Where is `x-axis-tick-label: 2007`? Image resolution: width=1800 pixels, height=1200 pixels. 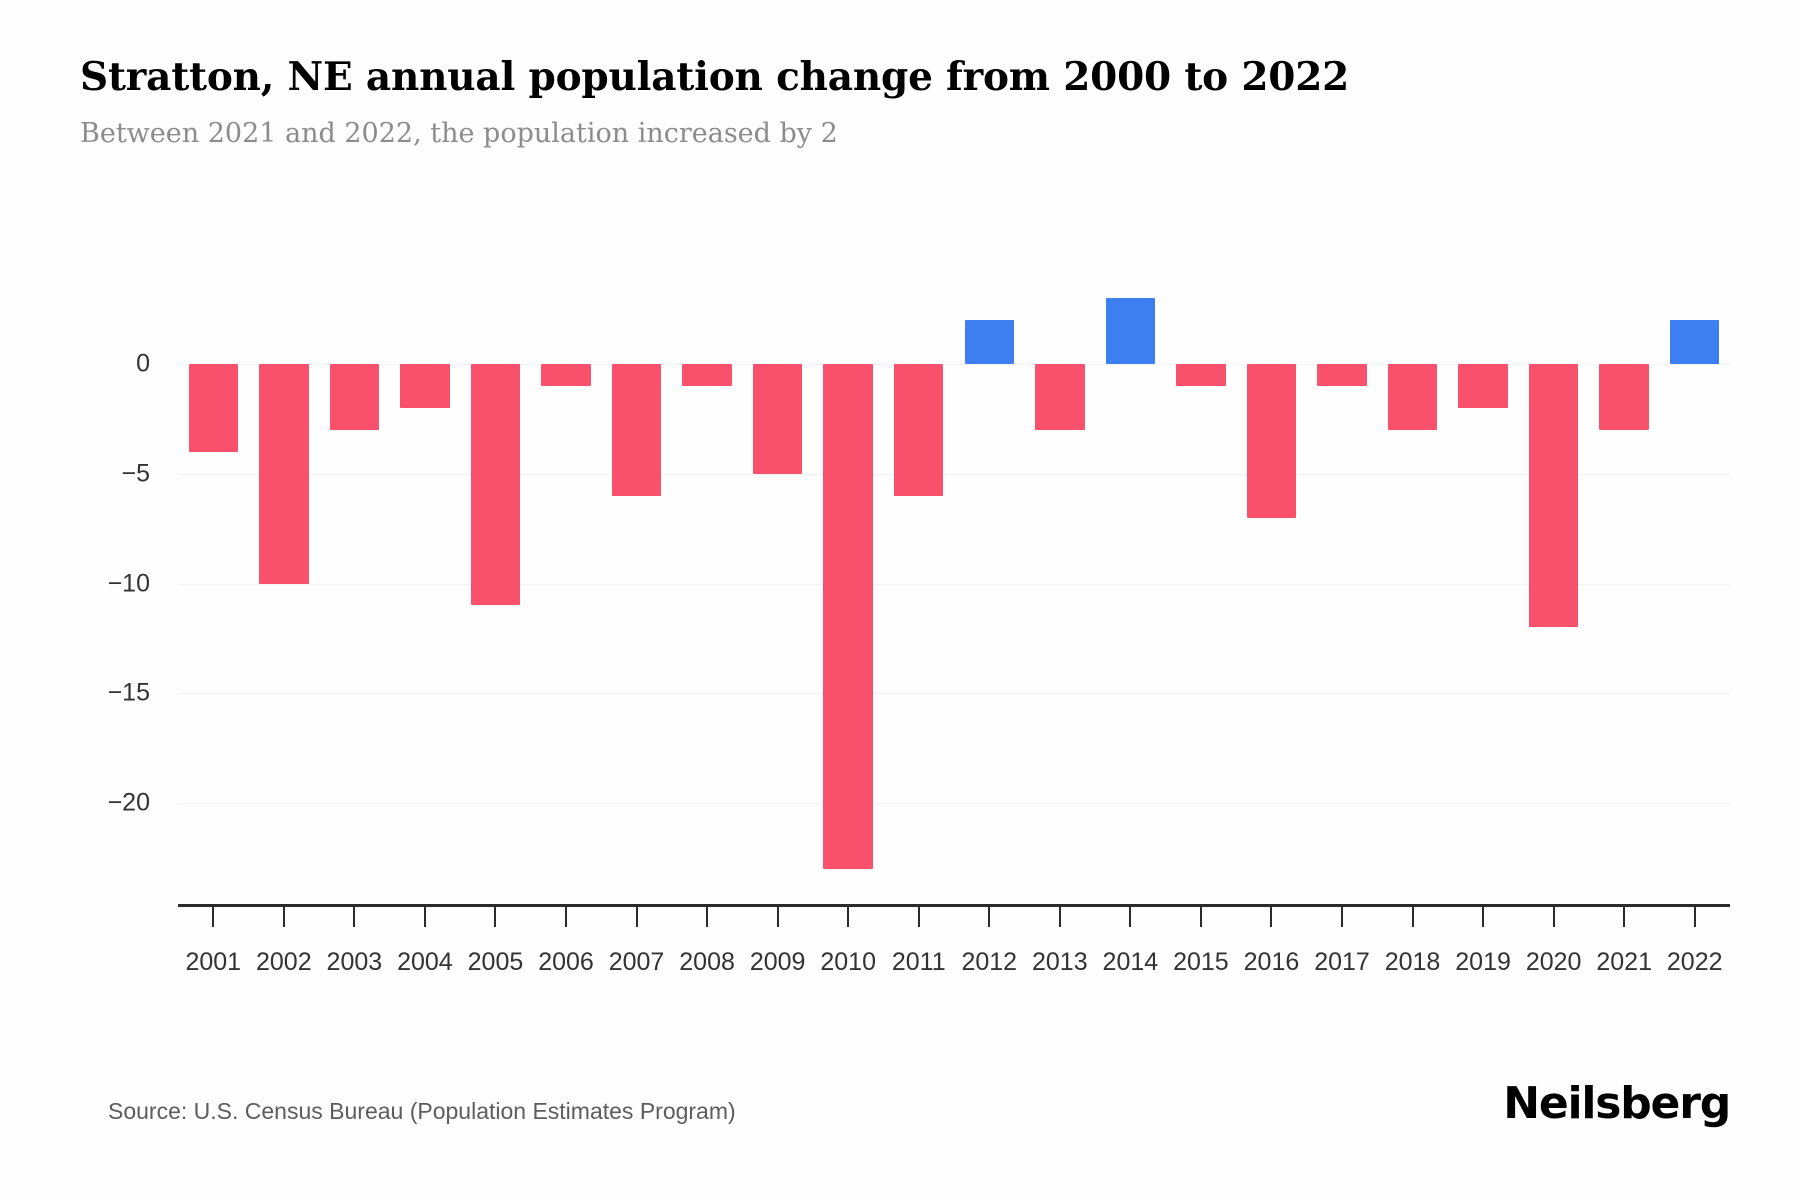
x-axis-tick-label: 2007 is located at coordinates (636, 962).